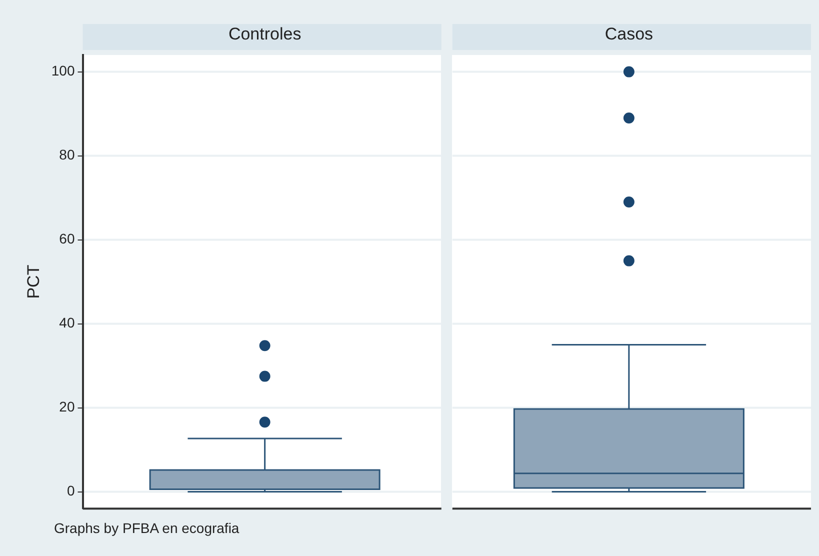 The height and width of the screenshot is (556, 819). Describe the element at coordinates (67, 406) in the screenshot. I see `y-tick-label: 20` at that location.